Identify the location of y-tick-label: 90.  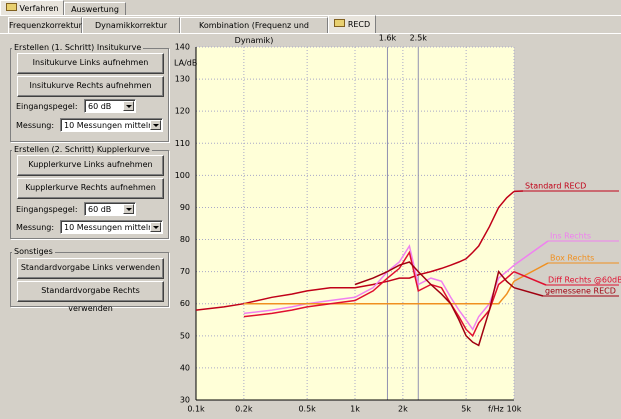
(185, 207).